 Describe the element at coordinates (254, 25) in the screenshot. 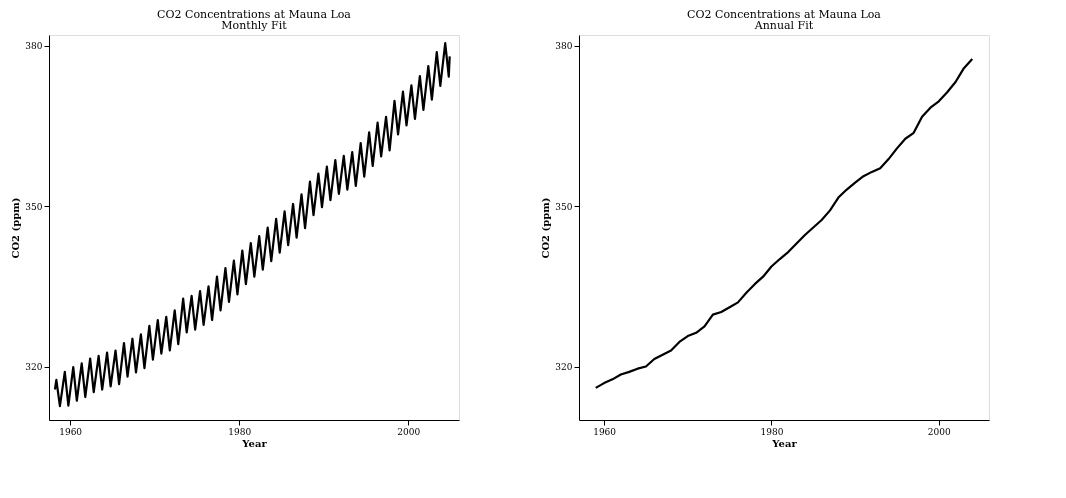

I see `chart-subtitle: Monthly Fit` at that location.